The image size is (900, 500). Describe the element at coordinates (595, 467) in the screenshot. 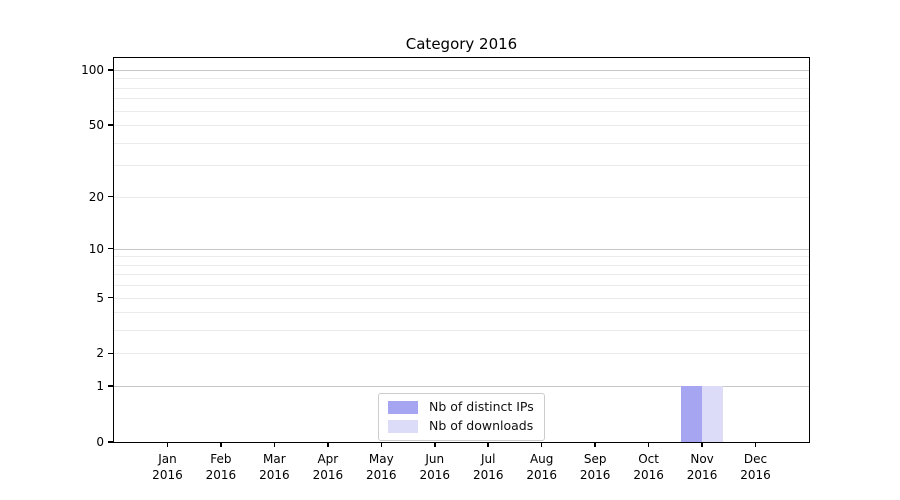

I see `x-tick-label: Sep 2016` at that location.